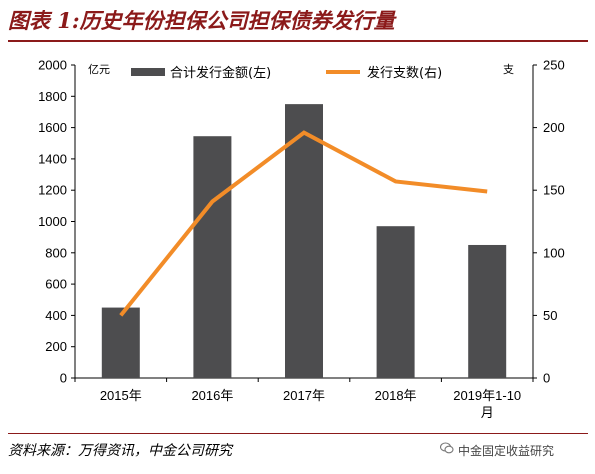 This screenshot has width=595, height=474. Describe the element at coordinates (404, 73) in the screenshot. I see `legend-label-line: 发行支数(右)` at that location.